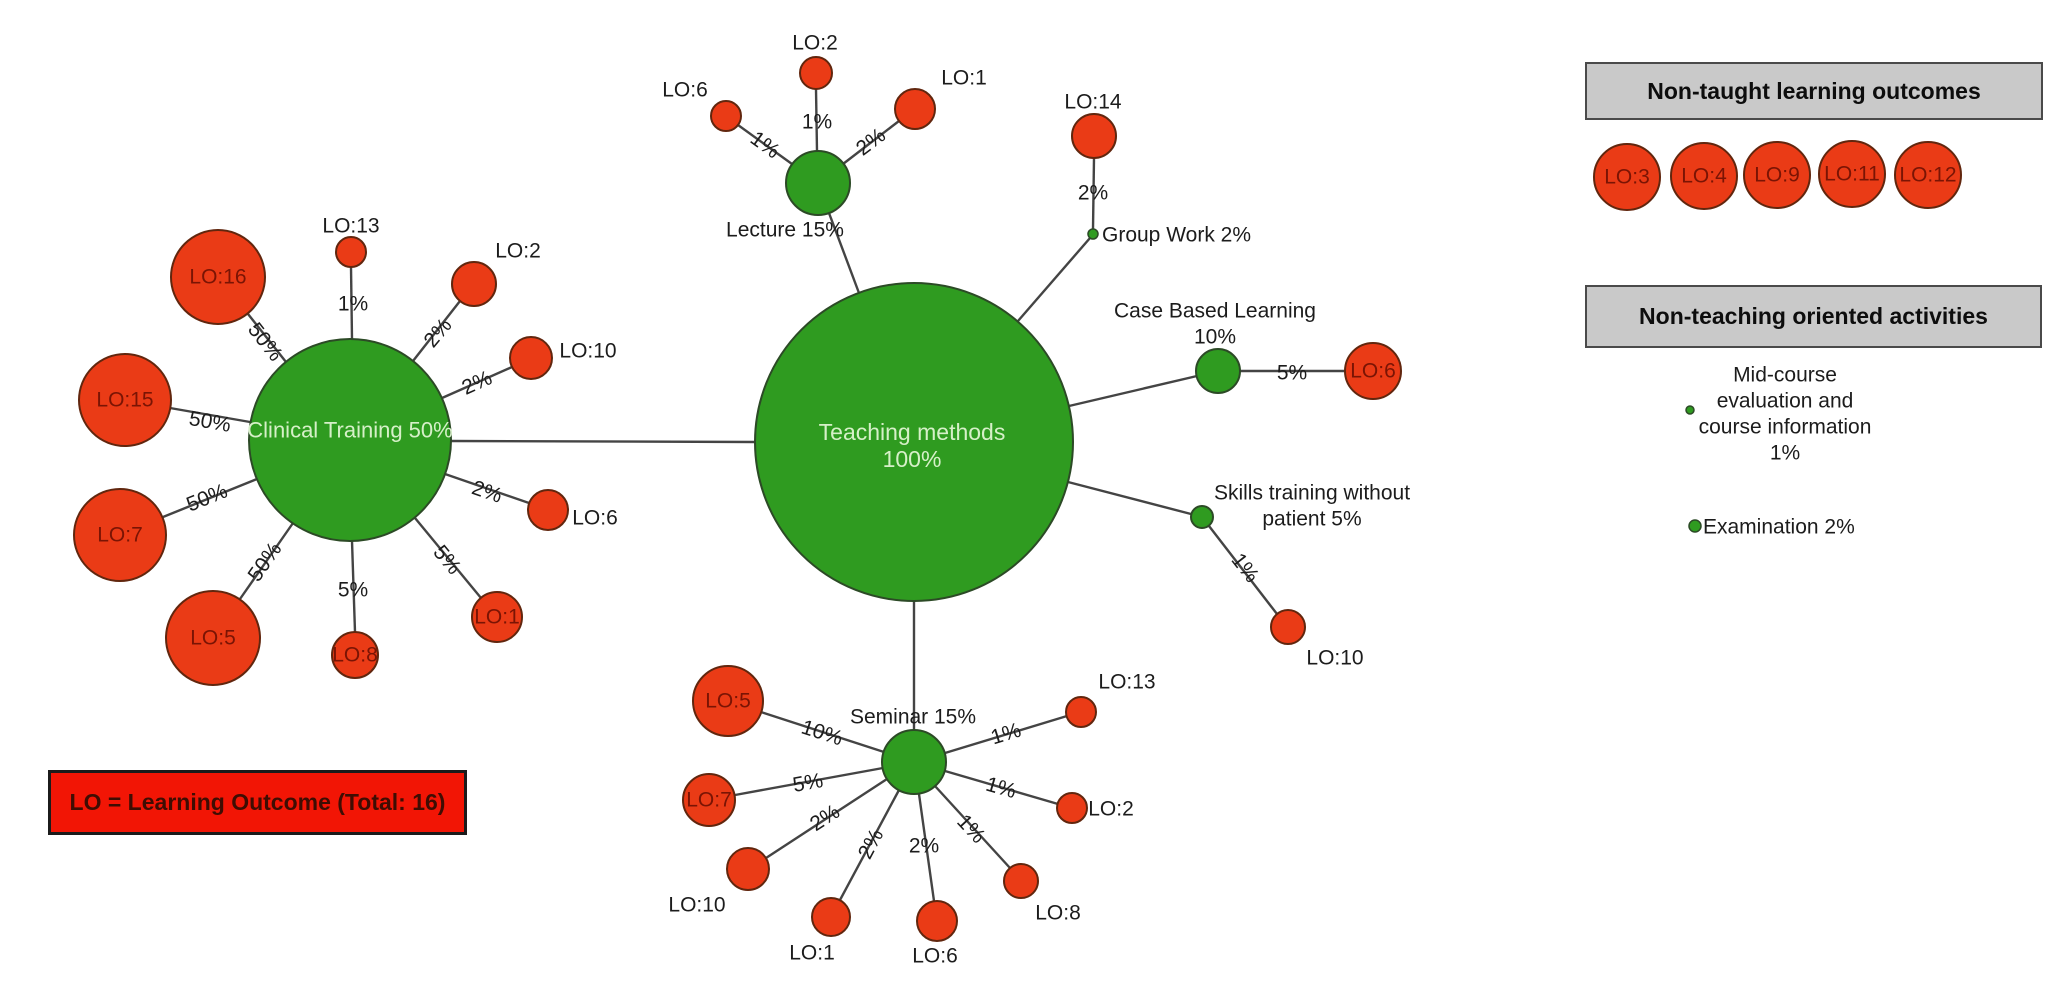 The height and width of the screenshot is (1001, 2059). I want to click on method-node-mid-course-evaluation, so click(1690, 410).